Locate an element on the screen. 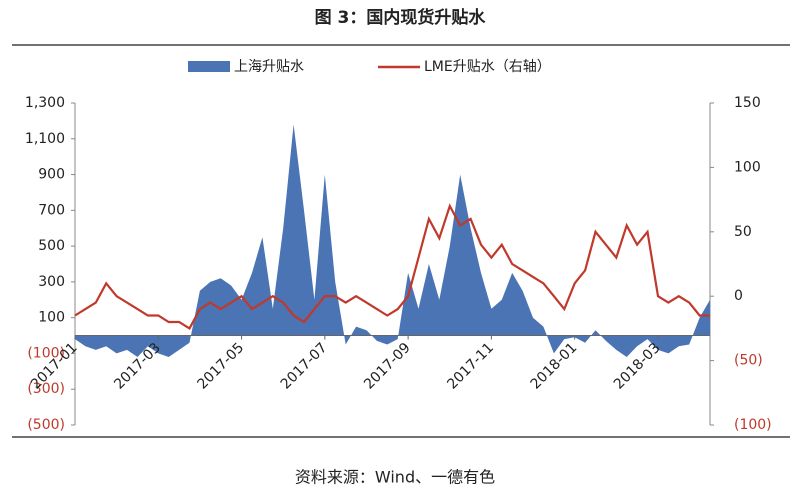 This screenshot has width=800, height=500. chart-title: 图 3：国内现货升贴水 is located at coordinates (401, 17).